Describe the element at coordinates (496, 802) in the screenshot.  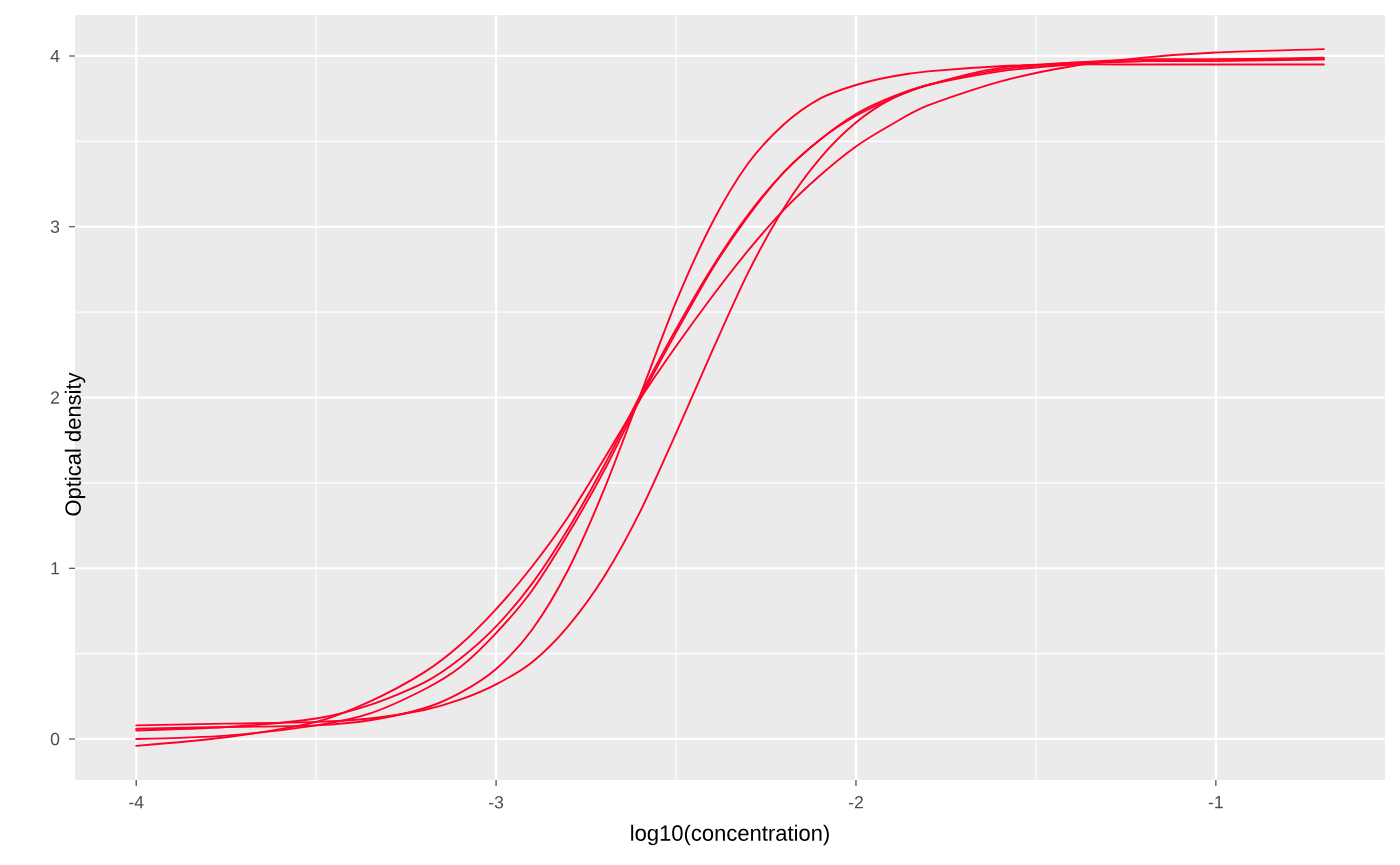
I see `x-tick-label: -3` at that location.